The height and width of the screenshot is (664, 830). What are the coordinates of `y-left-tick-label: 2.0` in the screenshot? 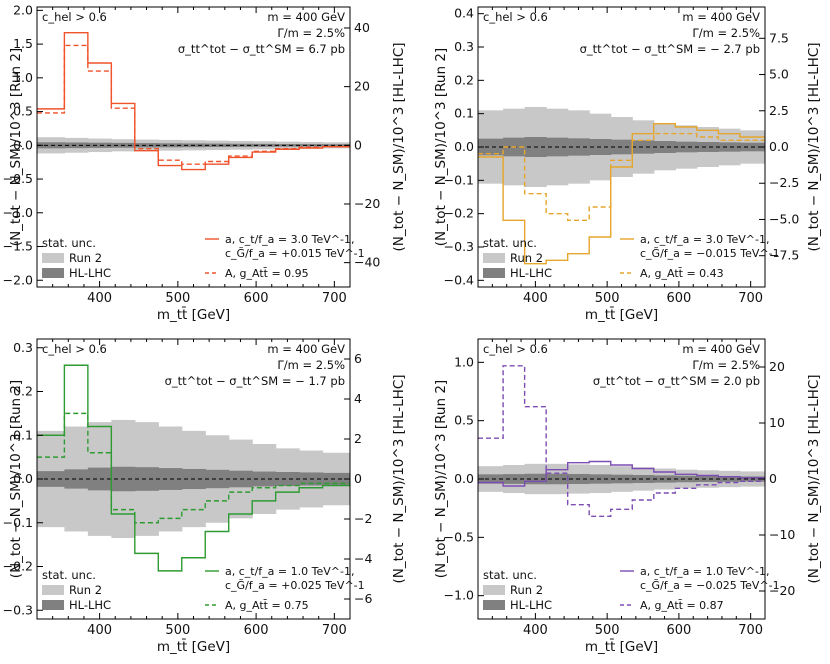 It's located at (23, 9).